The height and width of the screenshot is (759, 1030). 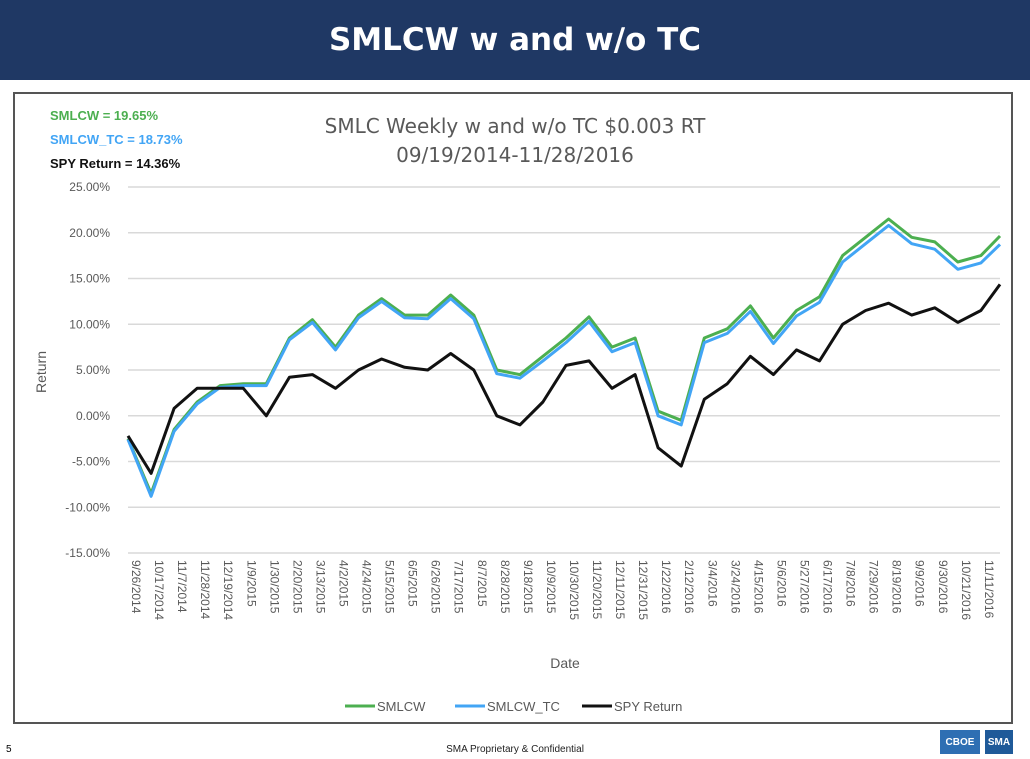 I want to click on x-tick-label: 8/19/2016, so click(x=897, y=587).